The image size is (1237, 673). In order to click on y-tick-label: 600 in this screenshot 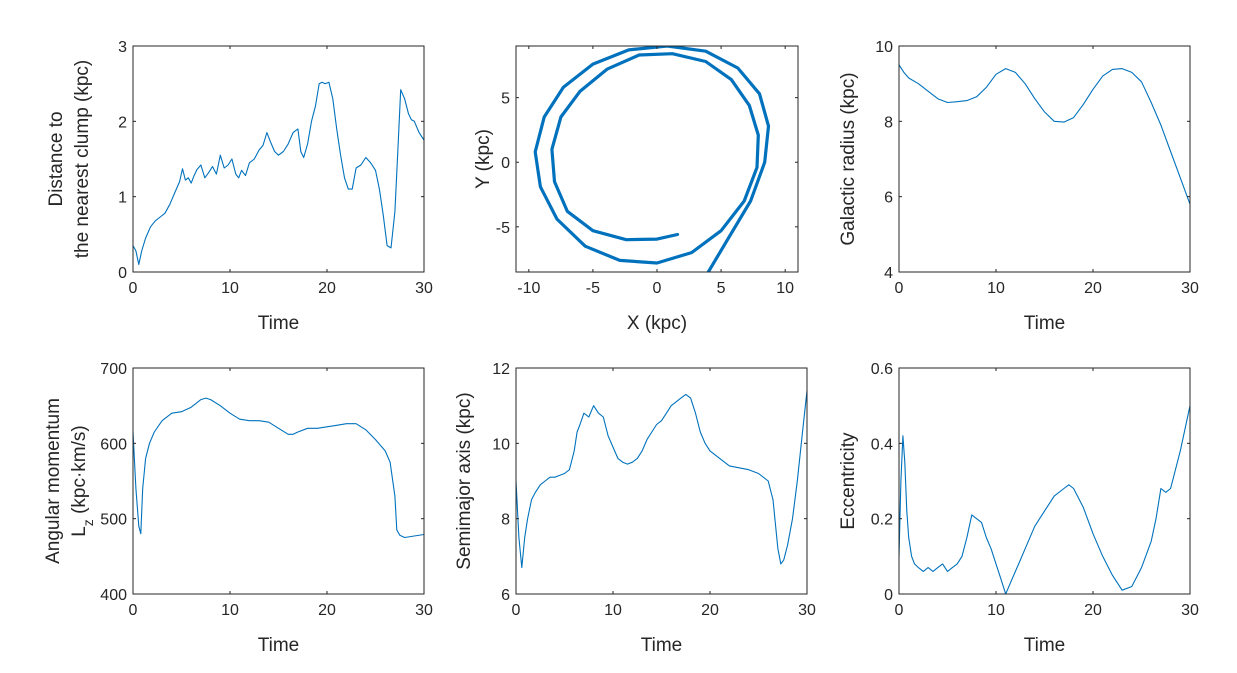, I will do `click(113, 444)`.